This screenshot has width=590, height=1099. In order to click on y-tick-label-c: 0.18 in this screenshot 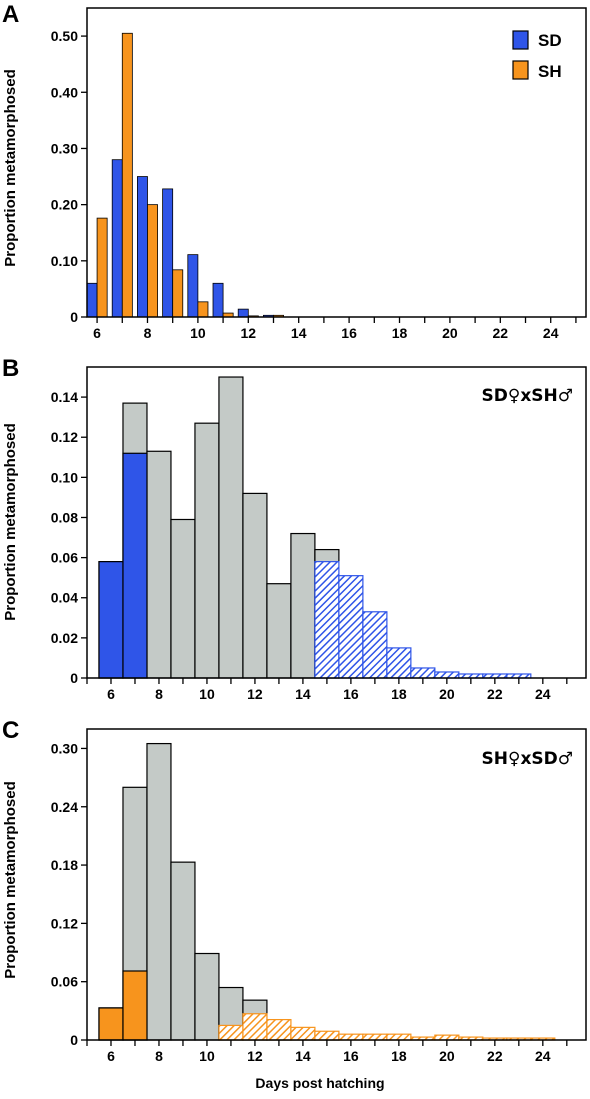, I will do `click(64, 865)`.